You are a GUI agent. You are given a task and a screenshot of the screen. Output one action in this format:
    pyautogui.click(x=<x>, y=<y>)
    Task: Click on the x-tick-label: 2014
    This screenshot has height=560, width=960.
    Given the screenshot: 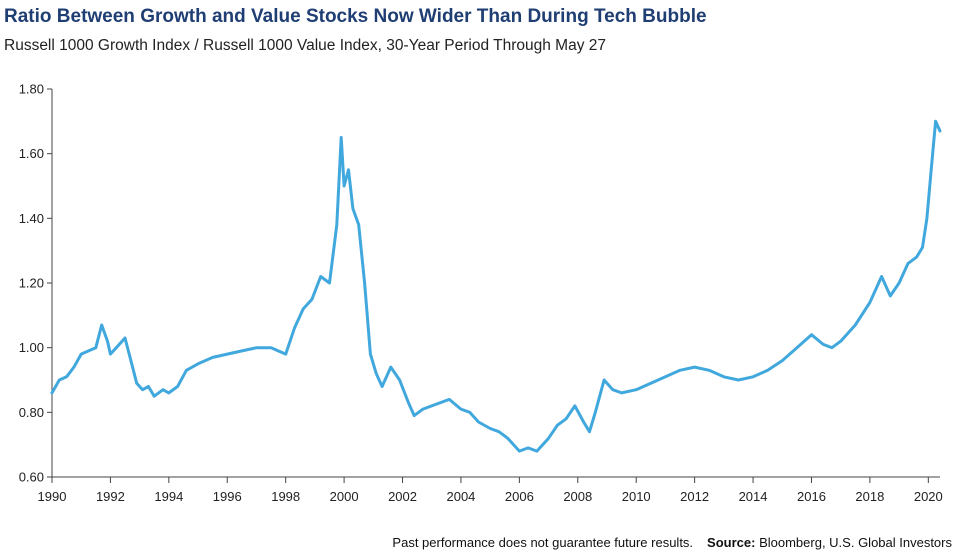 What is the action you would take?
    pyautogui.click(x=753, y=496)
    